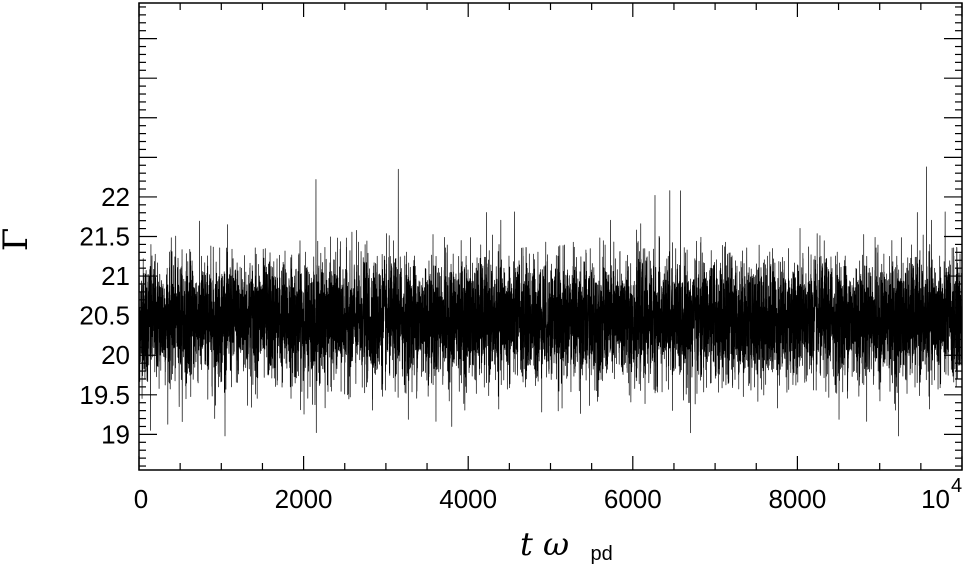  I want to click on x-tick-label: 0, so click(141, 499).